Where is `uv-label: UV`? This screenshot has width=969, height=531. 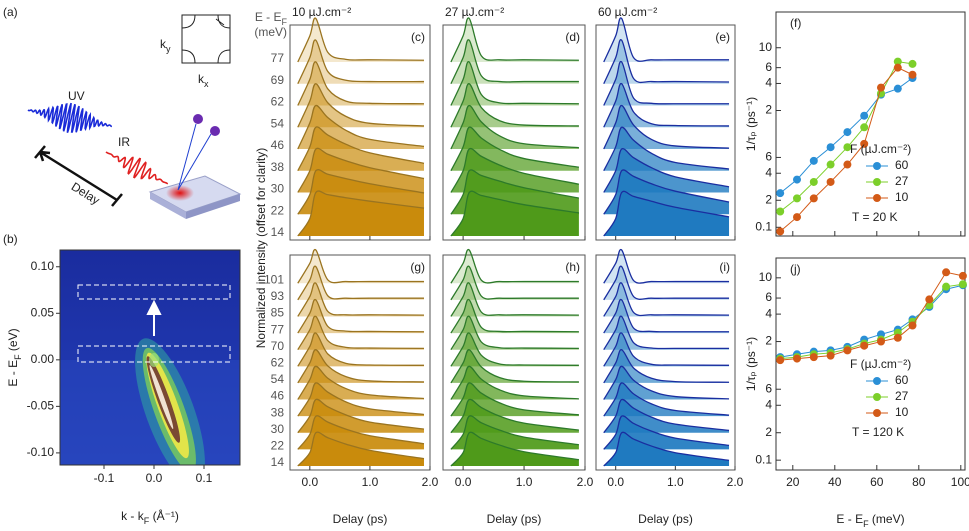 uv-label: UV is located at coordinates (76, 96).